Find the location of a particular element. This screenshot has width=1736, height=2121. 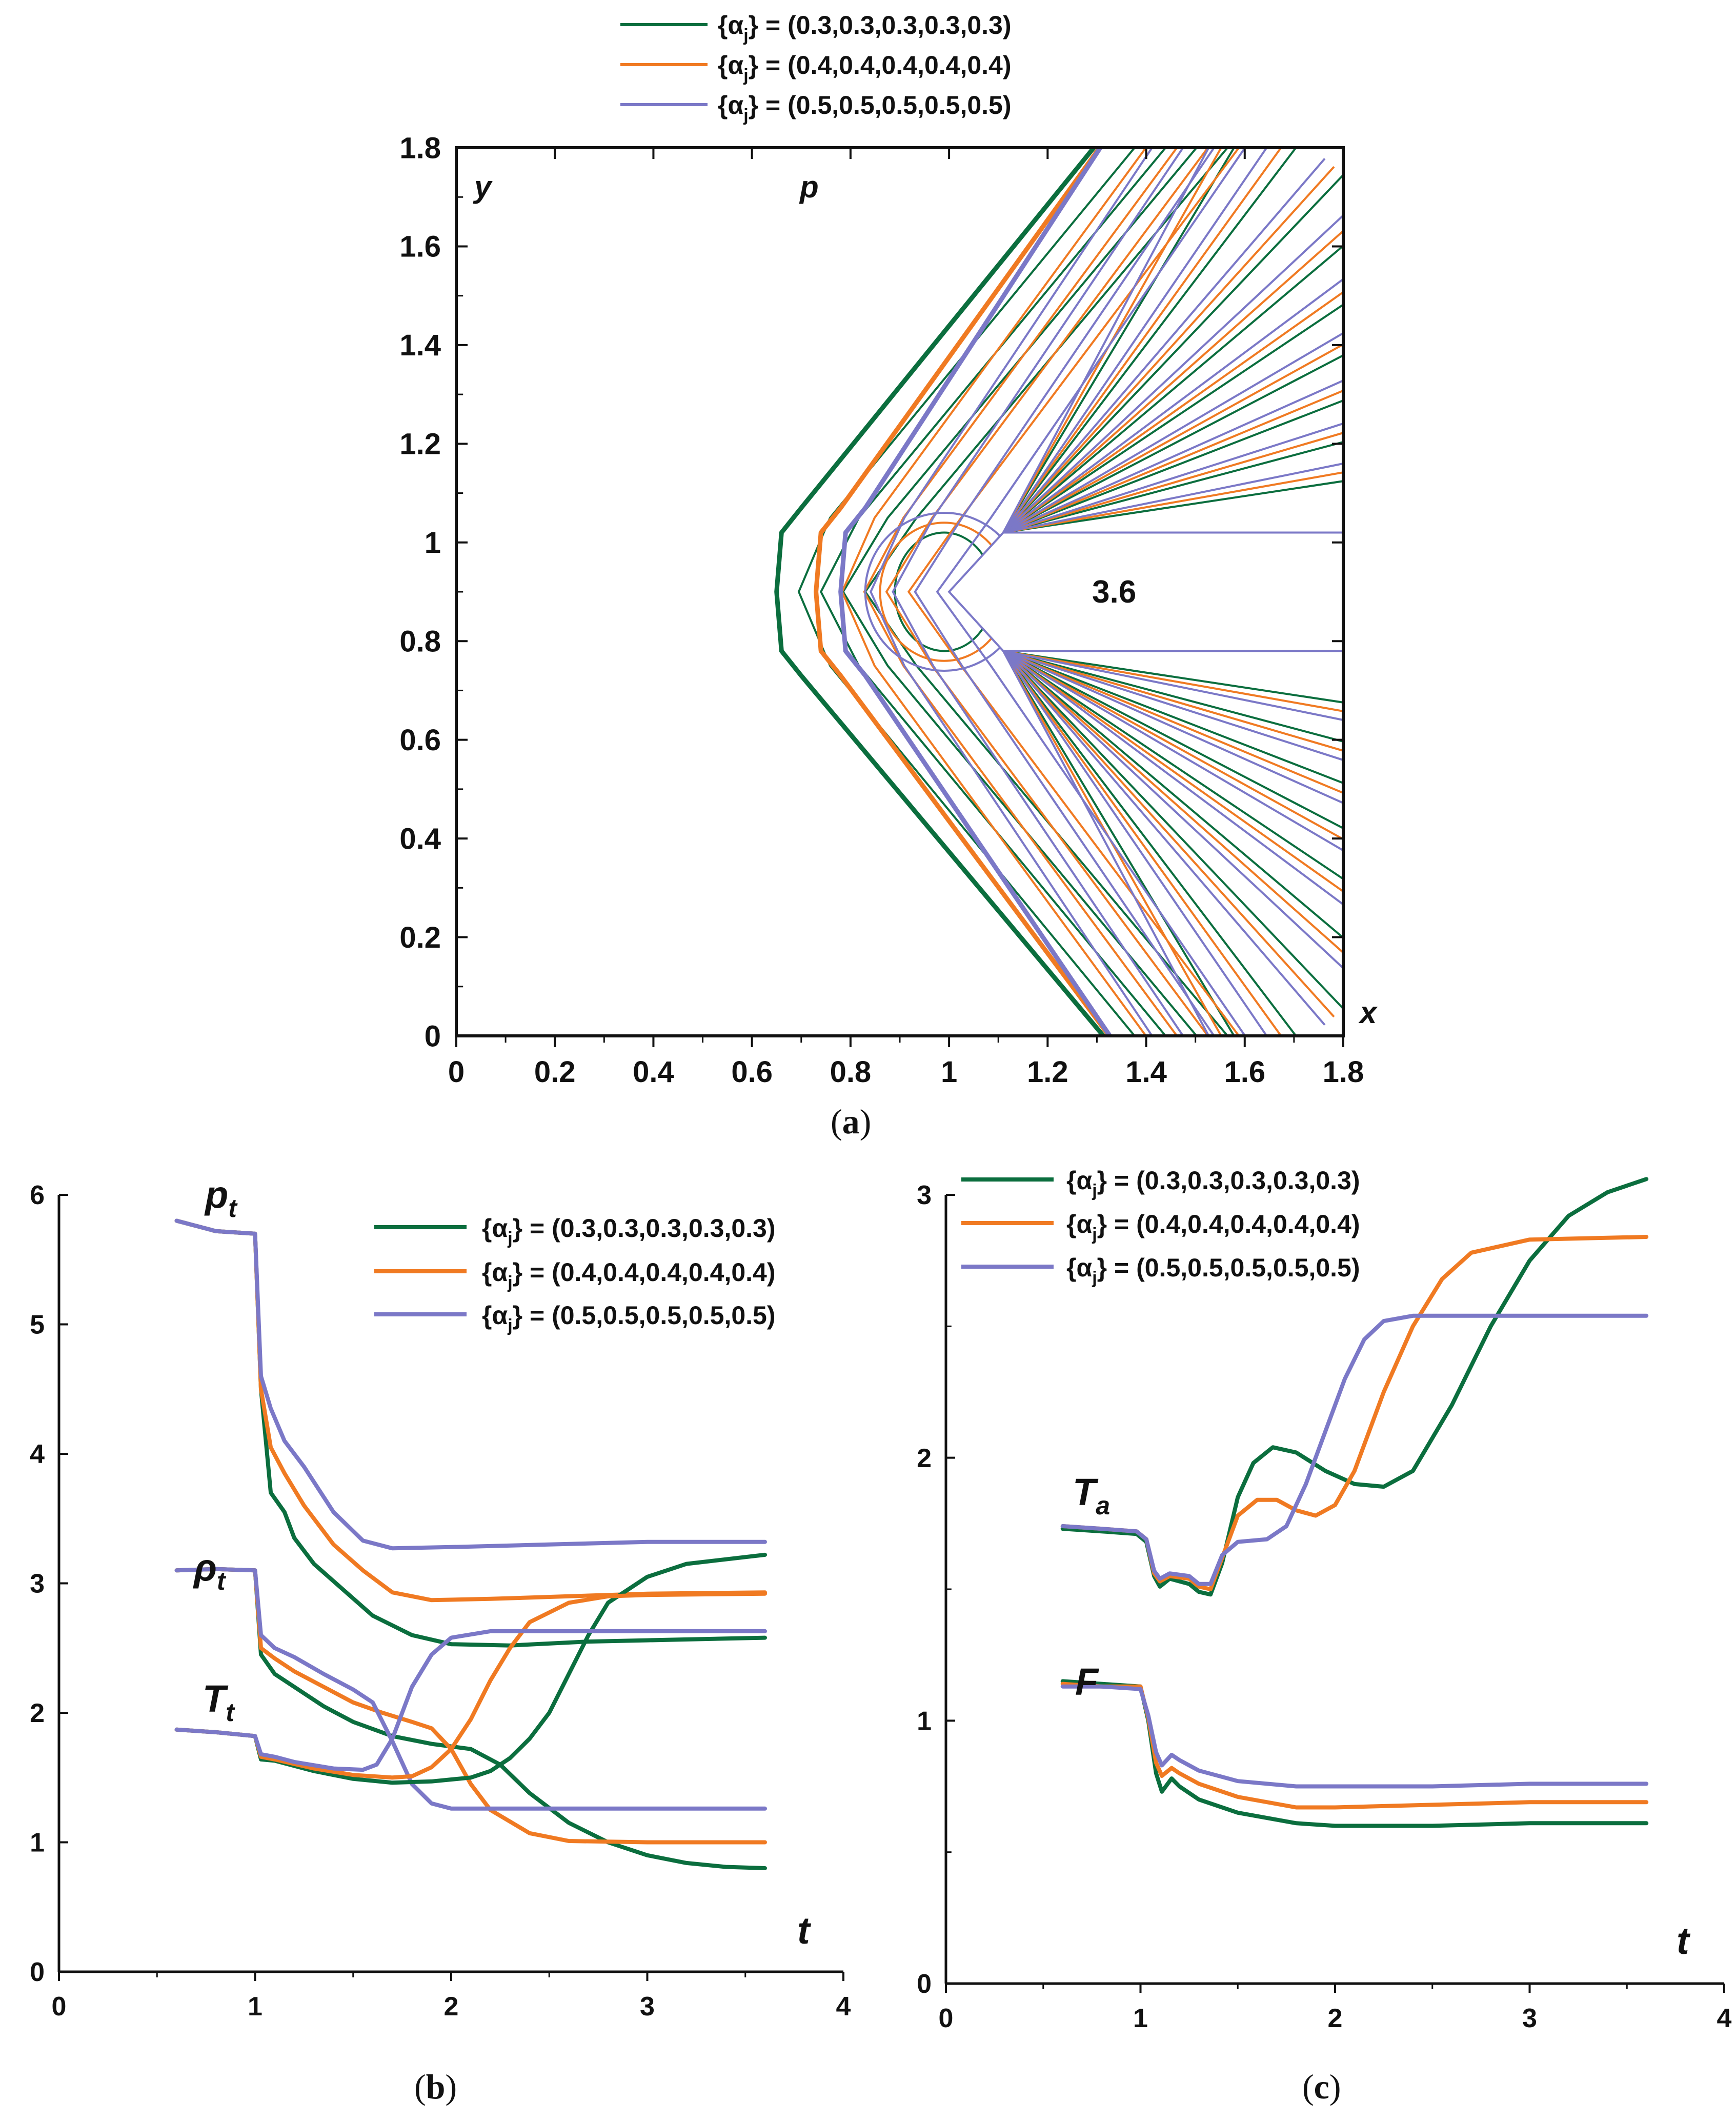

y-tick-label: 6 is located at coordinates (38, 1195).